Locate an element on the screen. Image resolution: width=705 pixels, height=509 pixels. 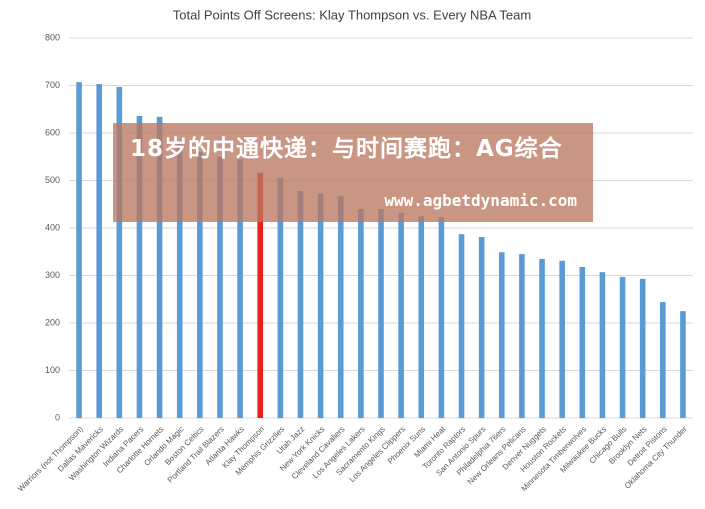
y-tick-label: 500 is located at coordinates (52, 180).